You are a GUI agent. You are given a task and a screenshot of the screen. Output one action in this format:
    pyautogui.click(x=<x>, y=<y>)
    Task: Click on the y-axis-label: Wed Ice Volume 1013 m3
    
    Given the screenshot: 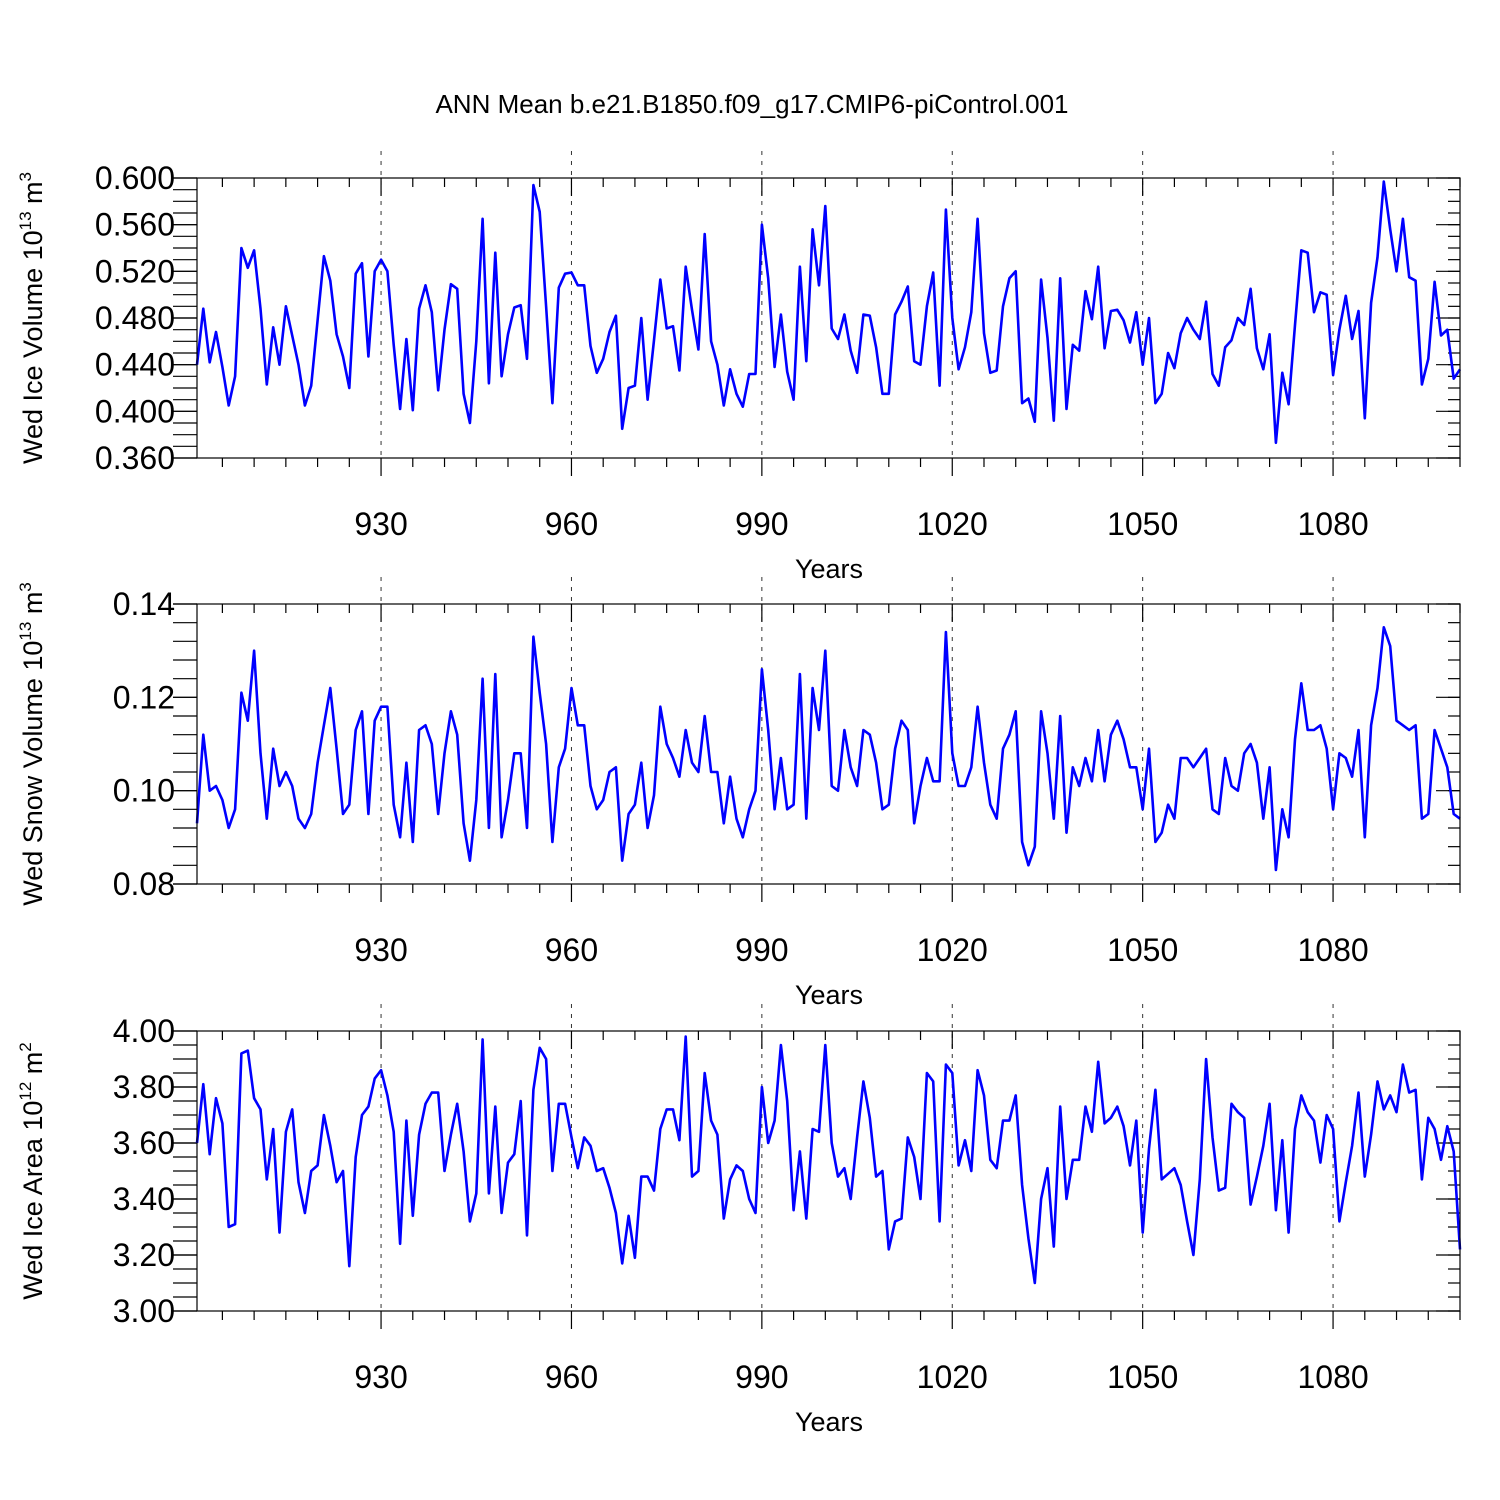 What is the action you would take?
    pyautogui.click(x=32, y=318)
    